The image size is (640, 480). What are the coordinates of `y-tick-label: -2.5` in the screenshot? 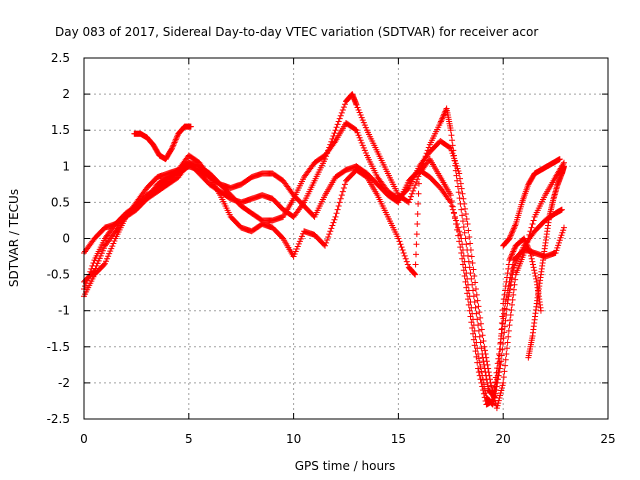 It's located at (58, 419).